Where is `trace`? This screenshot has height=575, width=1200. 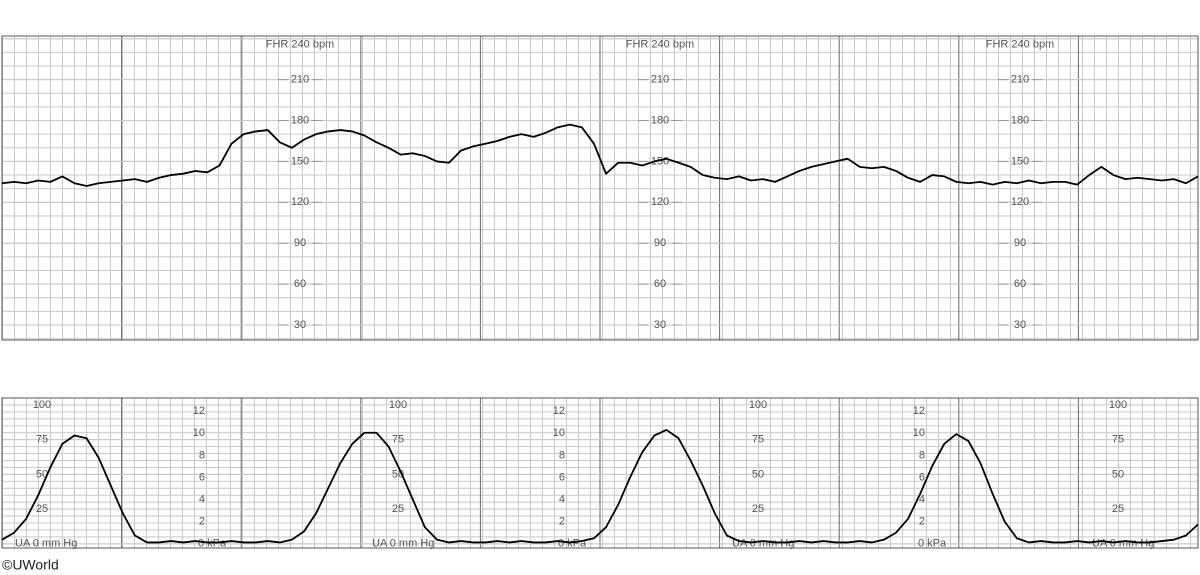
trace is located at coordinates (600, 155).